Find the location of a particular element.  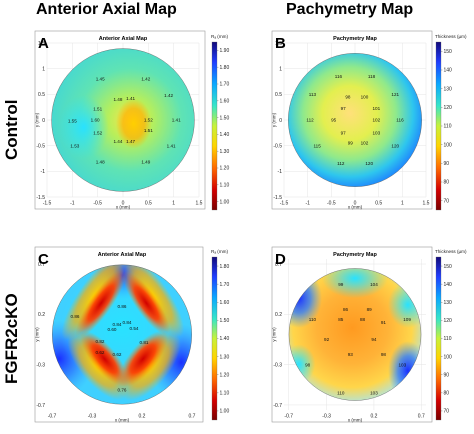

data-label: 1.49 is located at coordinates (145, 162).